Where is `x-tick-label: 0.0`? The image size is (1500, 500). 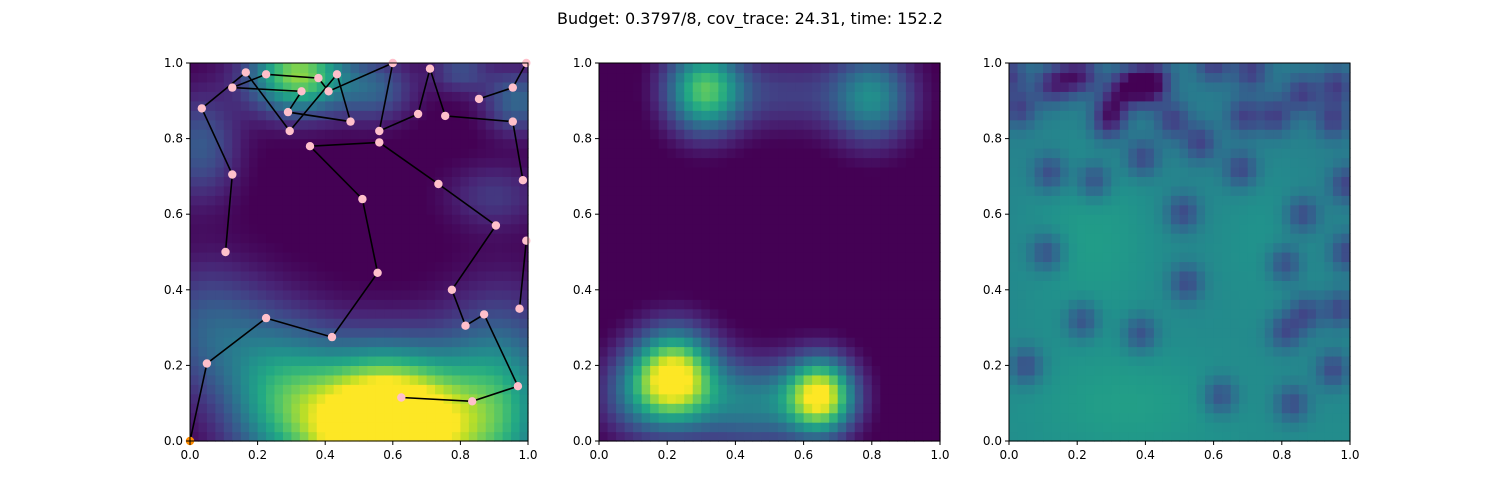
x-tick-label: 0.0 is located at coordinates (1008, 455).